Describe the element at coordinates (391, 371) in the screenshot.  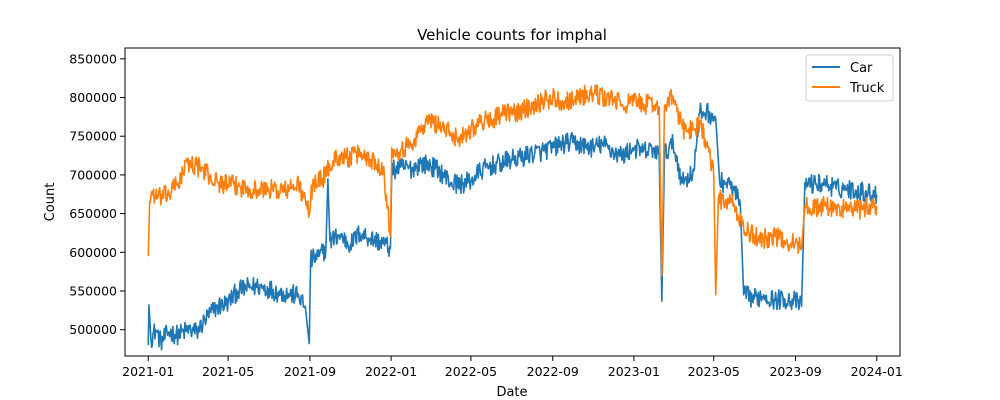
I see `x-tick-label: 2022-01` at that location.